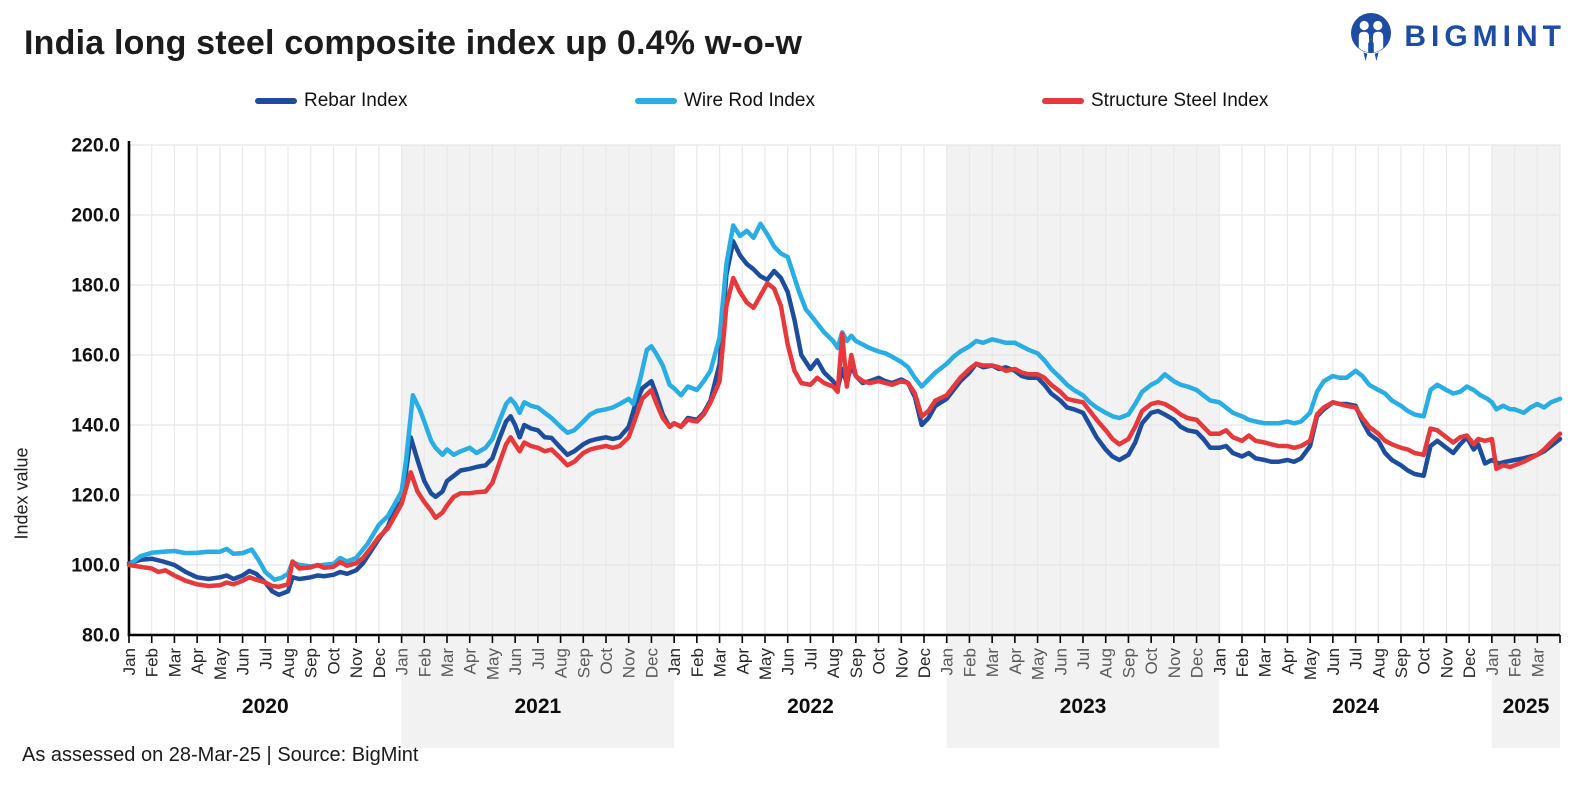 Image resolution: width=1594 pixels, height=797 pixels. Describe the element at coordinates (1355, 706) in the screenshot. I see `svg-text: 2024` at that location.